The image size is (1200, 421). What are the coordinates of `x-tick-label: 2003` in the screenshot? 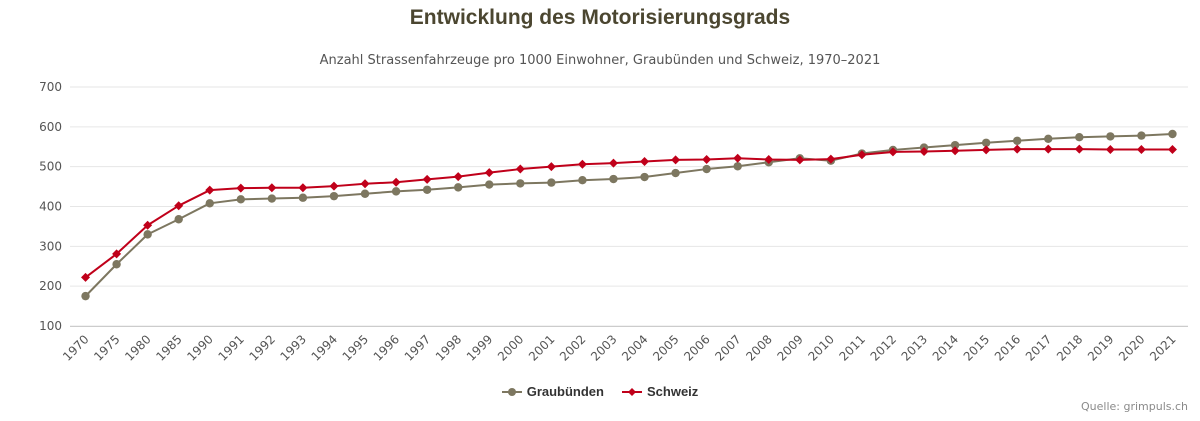 It's located at (603, 347).